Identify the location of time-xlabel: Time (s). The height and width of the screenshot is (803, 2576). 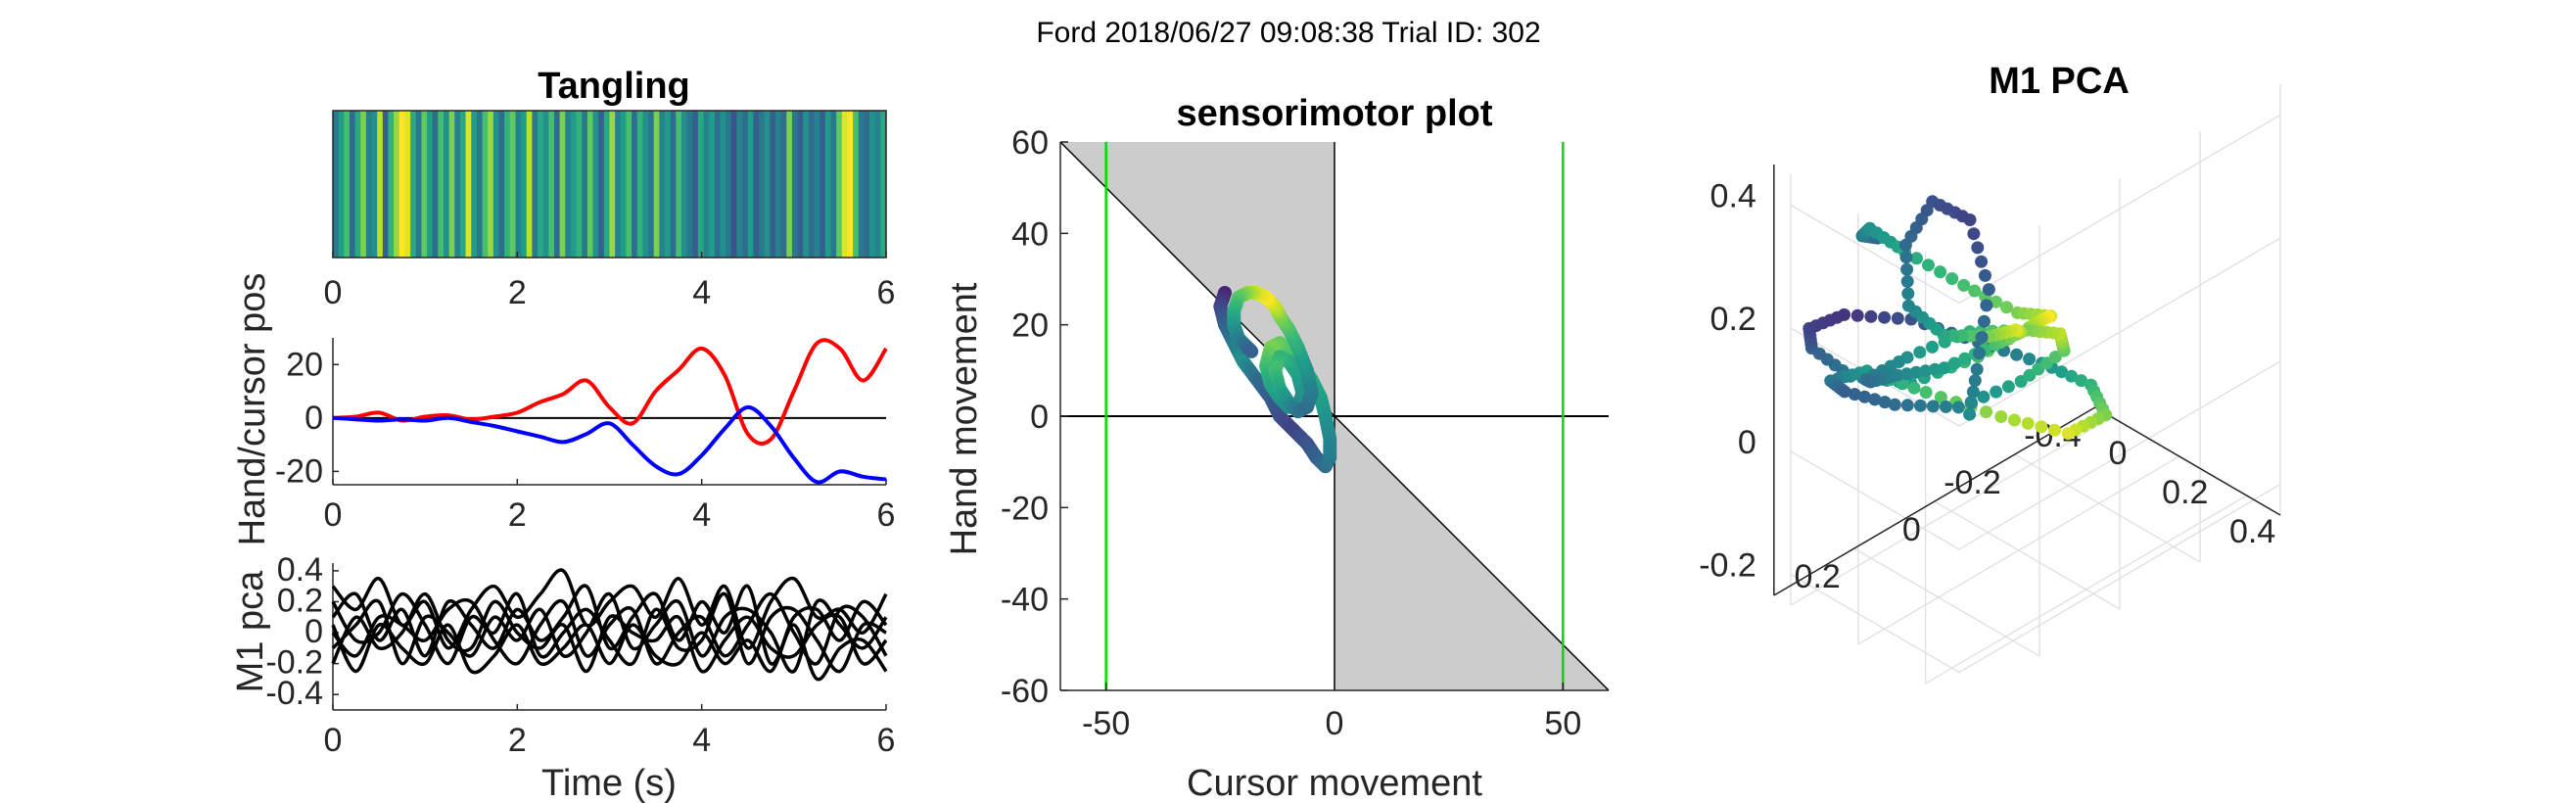
(609, 783).